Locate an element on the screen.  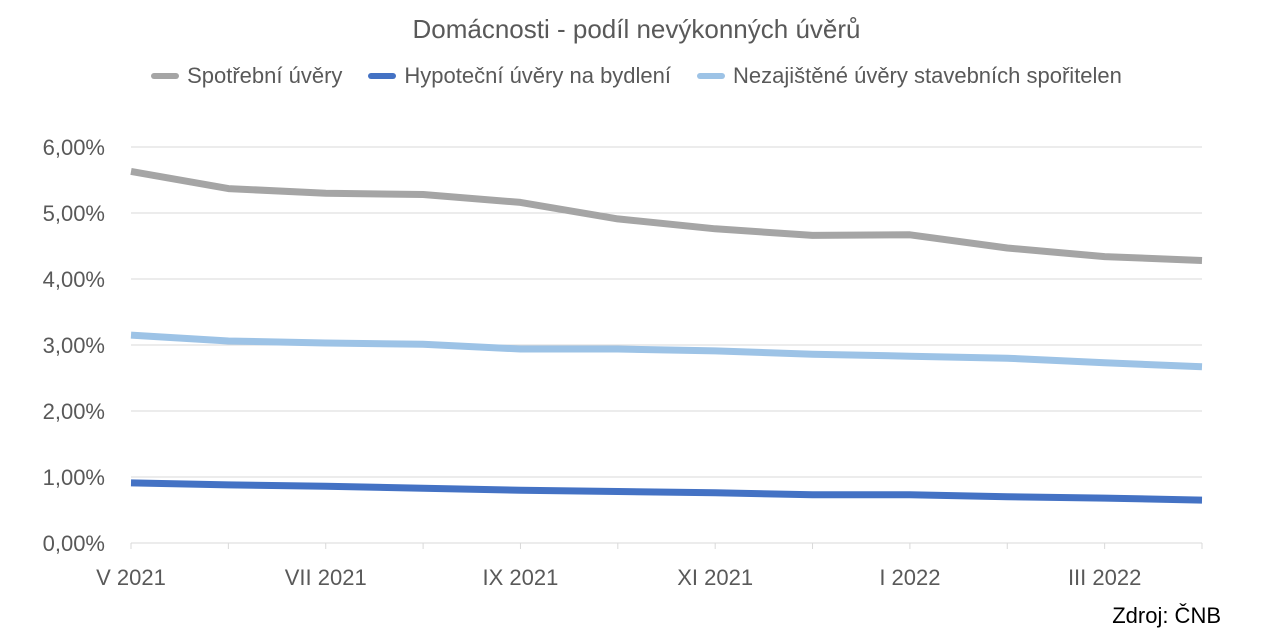
y-tick-label: 4,00% is located at coordinates (74, 279).